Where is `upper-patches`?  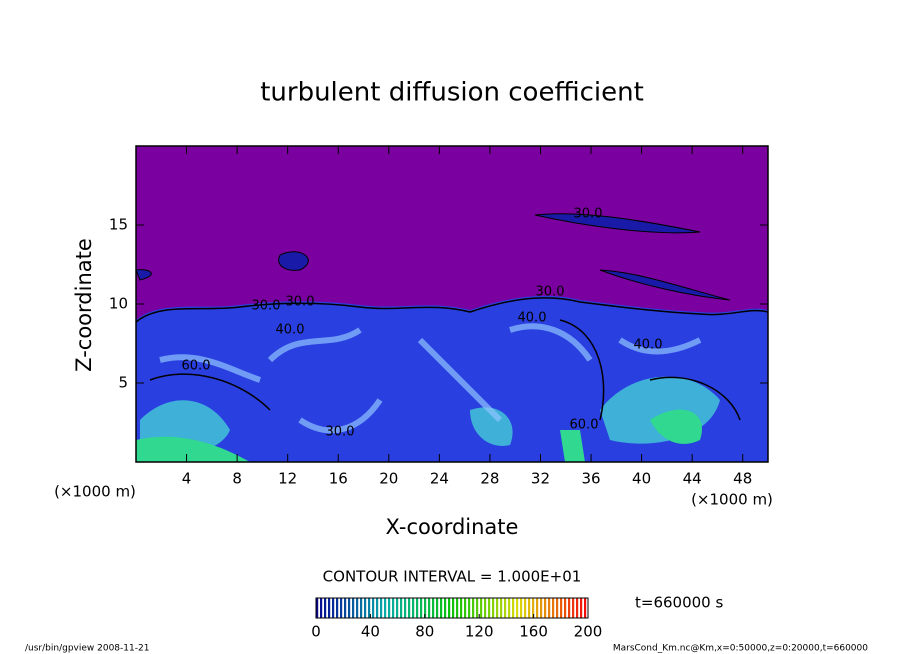 upper-patches is located at coordinates (433, 257).